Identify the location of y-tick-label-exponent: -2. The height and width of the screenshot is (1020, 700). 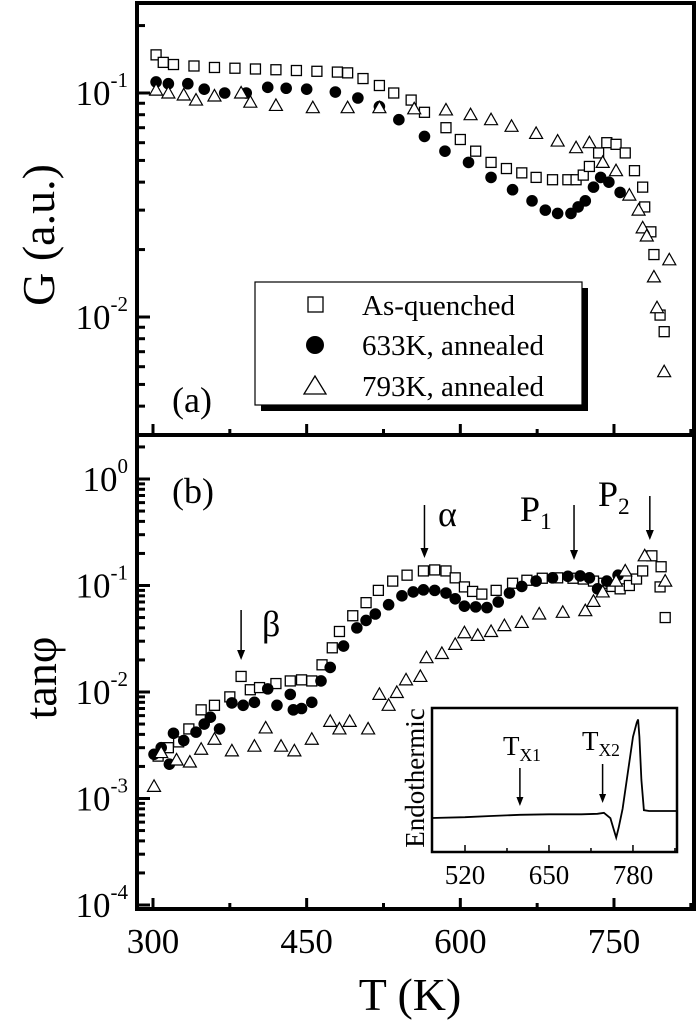
(120, 679).